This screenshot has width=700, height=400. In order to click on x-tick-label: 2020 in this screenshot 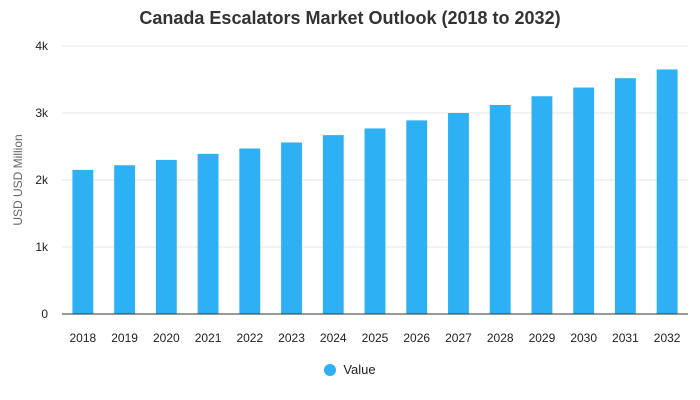, I will do `click(166, 338)`.